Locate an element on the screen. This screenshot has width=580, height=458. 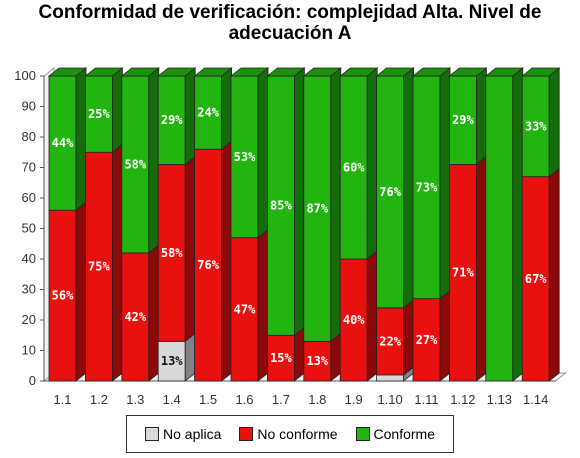
legend-label-no-conforme: No conforme is located at coordinates (297, 434).